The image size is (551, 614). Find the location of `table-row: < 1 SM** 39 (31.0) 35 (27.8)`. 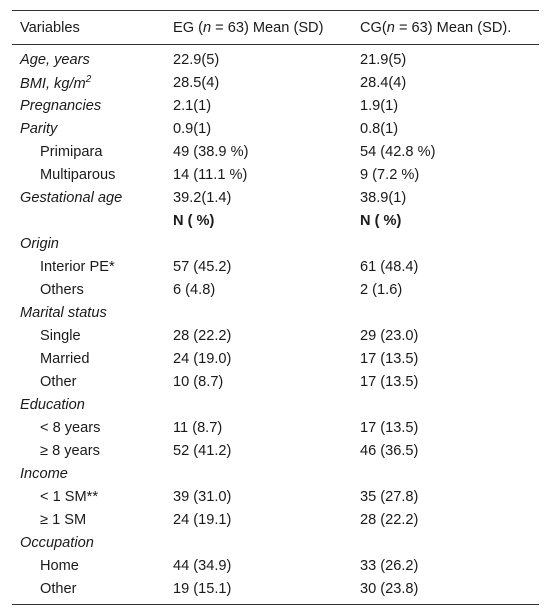

table-row: < 1 SM** 39 (31.0) 35 (27.8) is located at coordinates (275, 496).